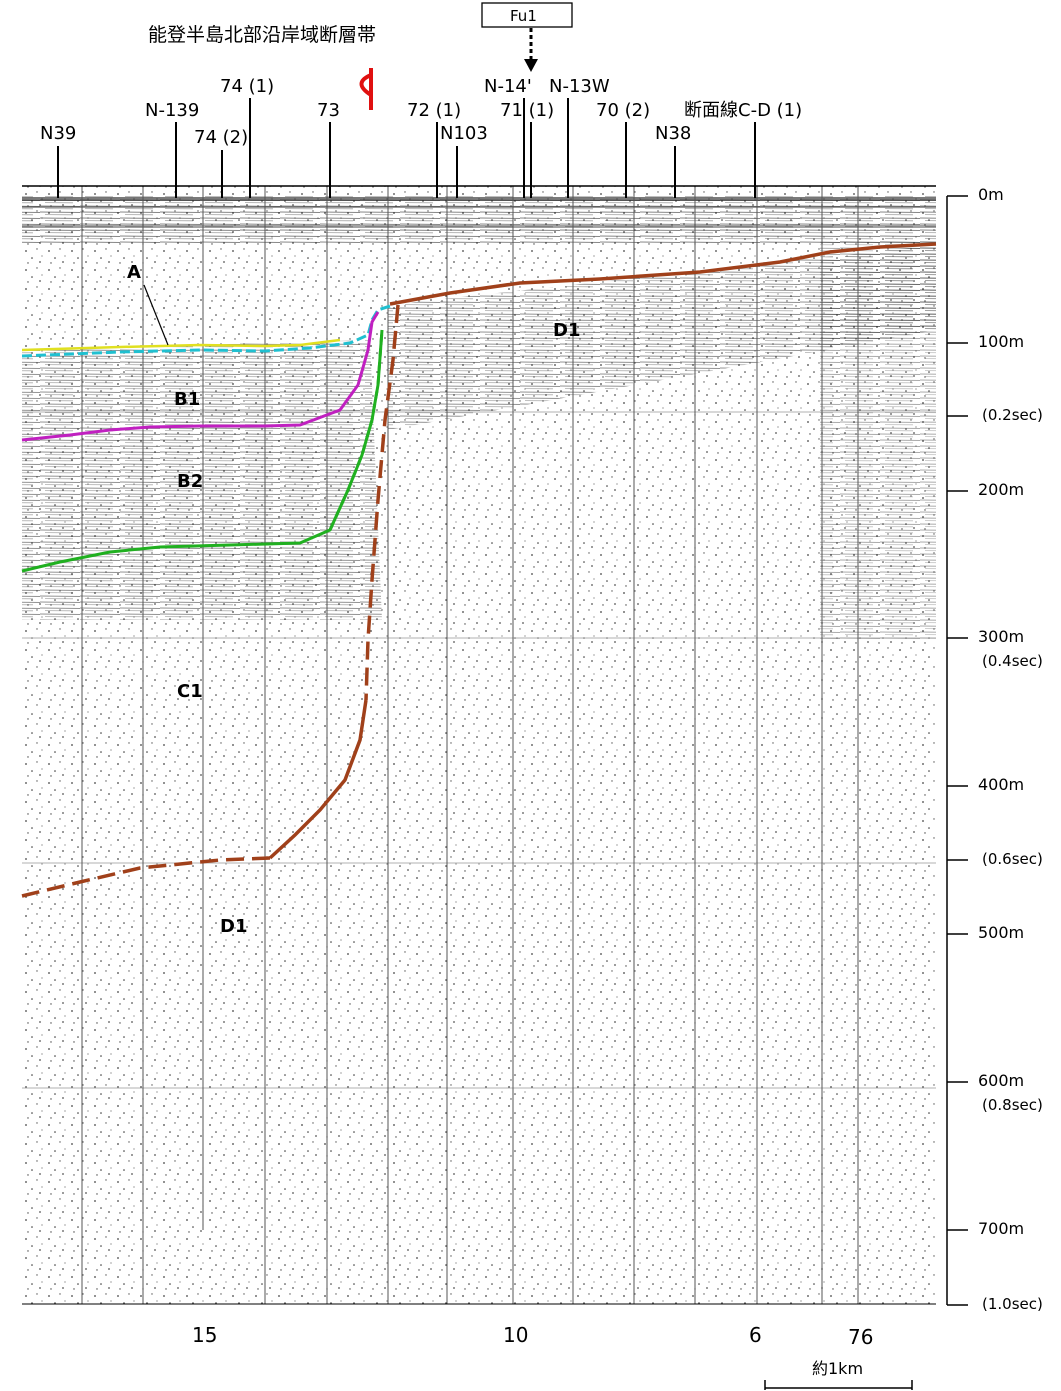  Describe the element at coordinates (1001, 489) in the screenshot. I see `depth-200m: 200m` at that location.